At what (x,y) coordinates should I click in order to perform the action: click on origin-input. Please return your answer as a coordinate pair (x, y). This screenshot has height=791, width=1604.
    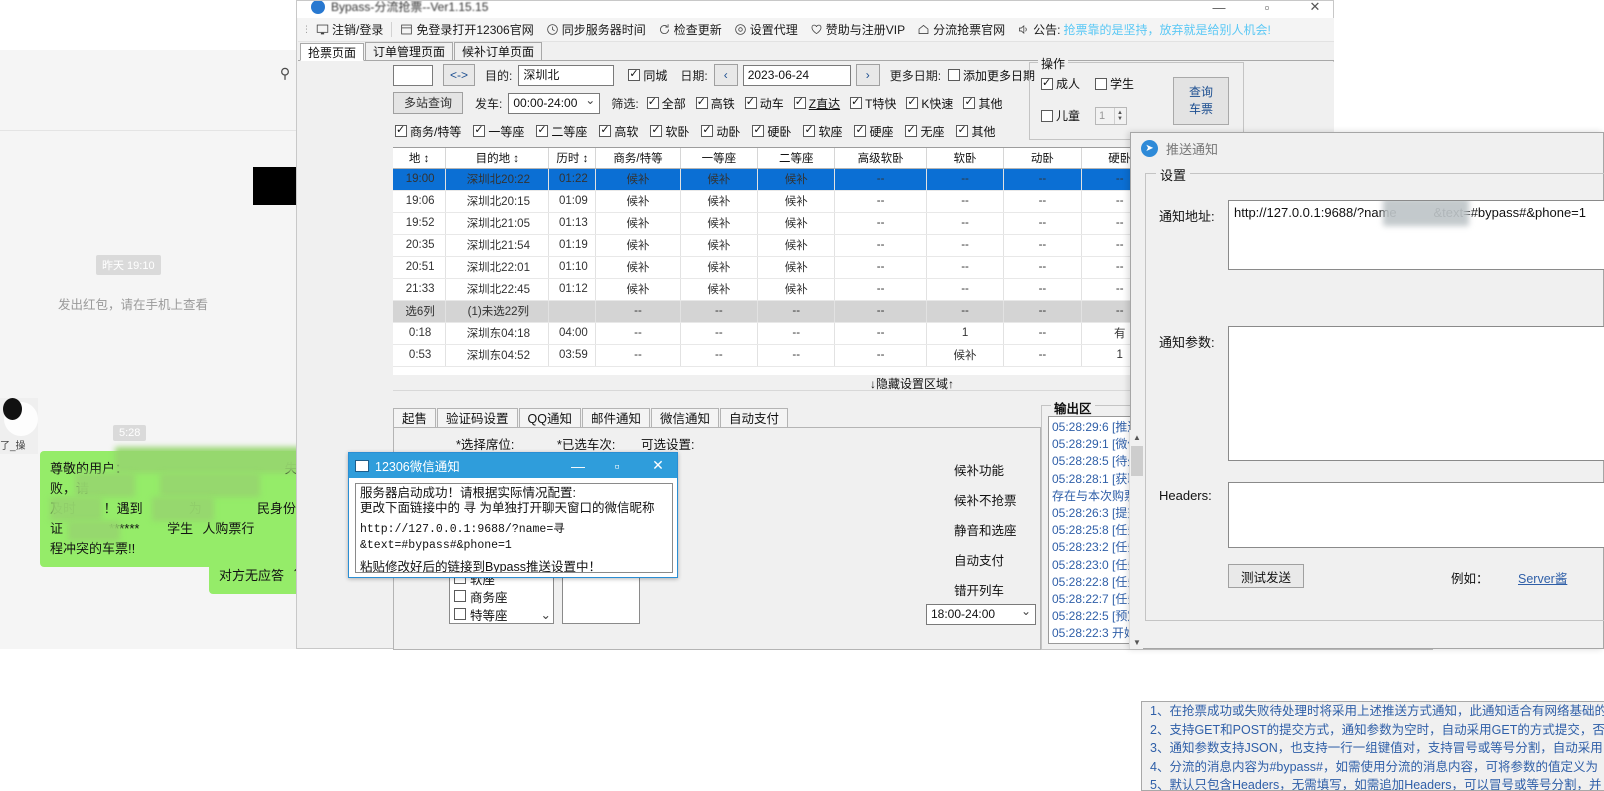
    Looking at the image, I should click on (413, 75).